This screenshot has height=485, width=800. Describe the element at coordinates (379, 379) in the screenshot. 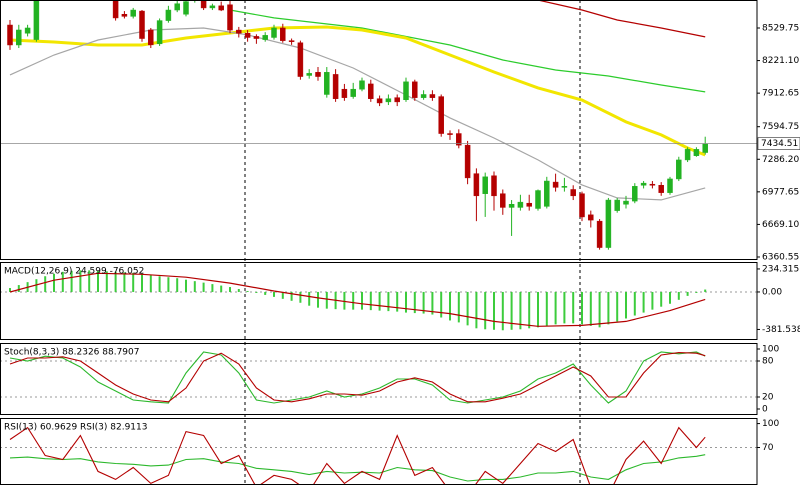

I see `panel-frame` at that location.